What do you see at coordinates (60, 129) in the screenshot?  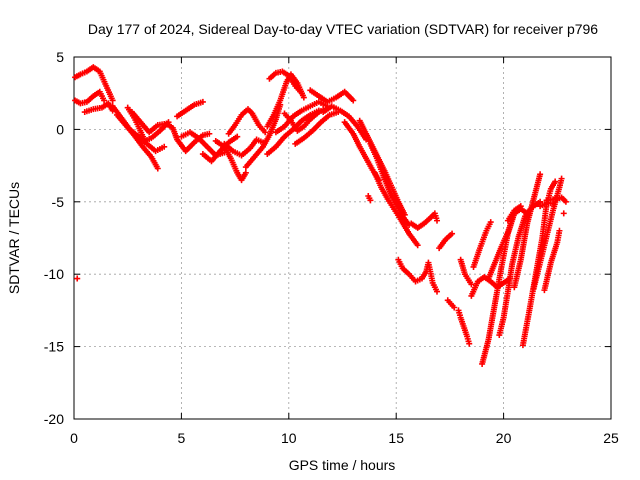 I see `y-tick-label: 0` at bounding box center [60, 129].